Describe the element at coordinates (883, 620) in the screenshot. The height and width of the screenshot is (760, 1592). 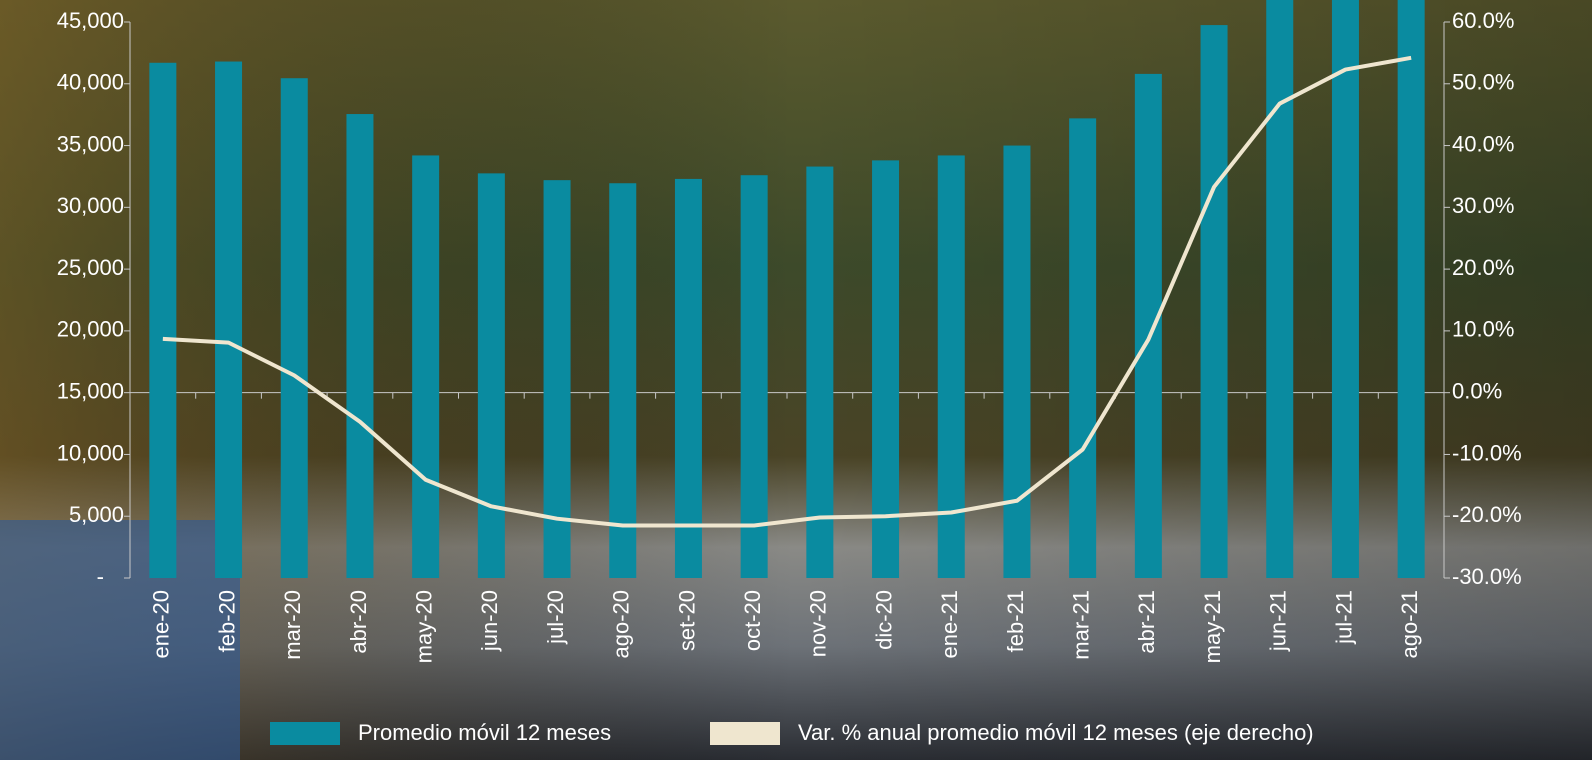
I see `x-tick-label: dic-20` at that location.